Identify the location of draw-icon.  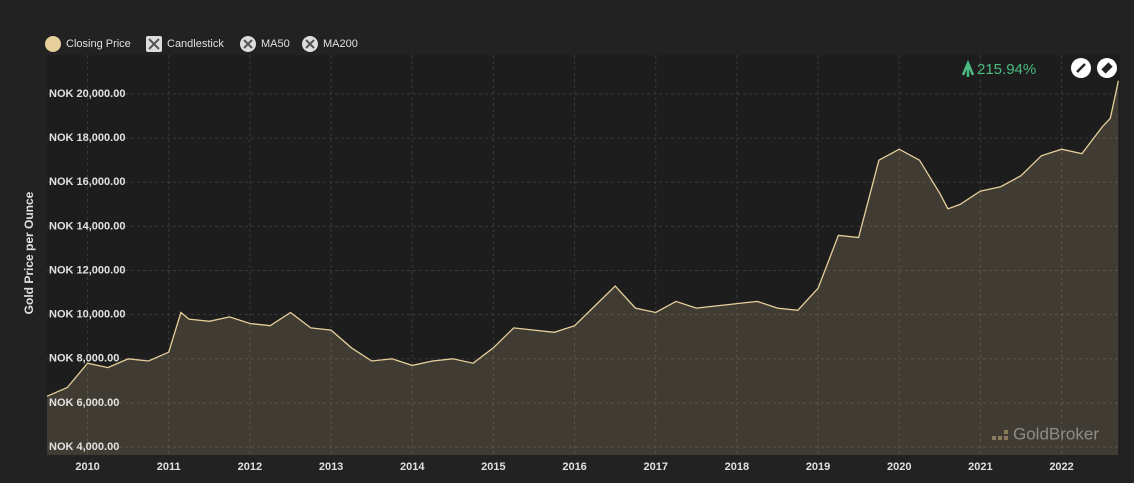
(1081, 68).